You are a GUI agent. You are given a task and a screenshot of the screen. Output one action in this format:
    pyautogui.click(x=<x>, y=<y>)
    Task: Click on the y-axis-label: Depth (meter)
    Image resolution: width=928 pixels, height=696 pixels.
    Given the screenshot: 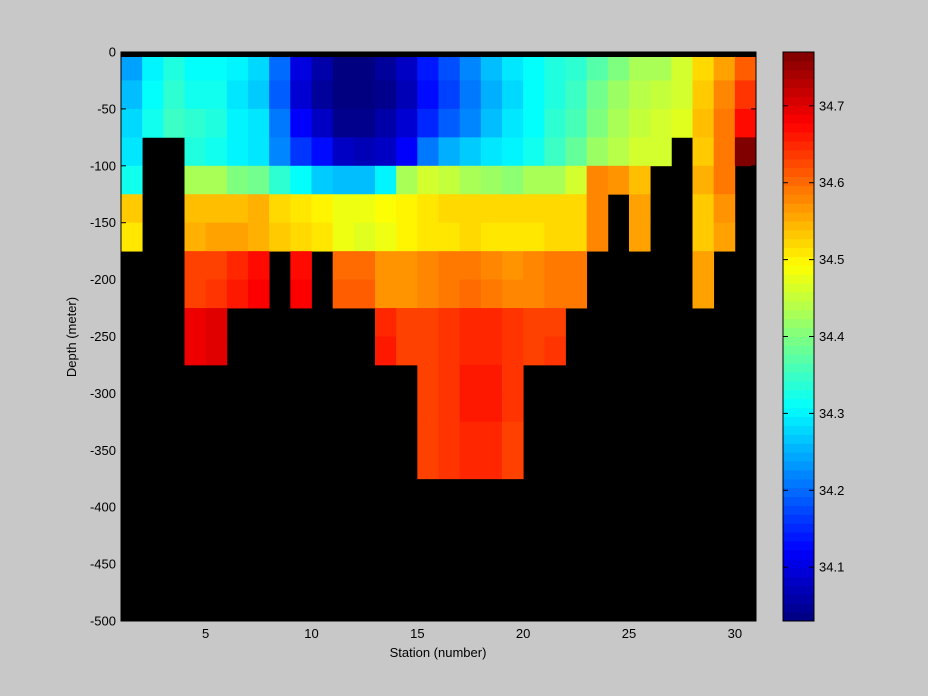 What is the action you would take?
    pyautogui.click(x=71, y=337)
    